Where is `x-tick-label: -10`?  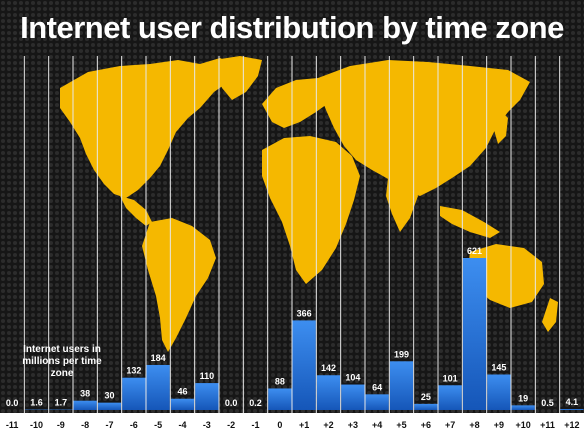
x-tick-label: -10 is located at coordinates (36, 425).